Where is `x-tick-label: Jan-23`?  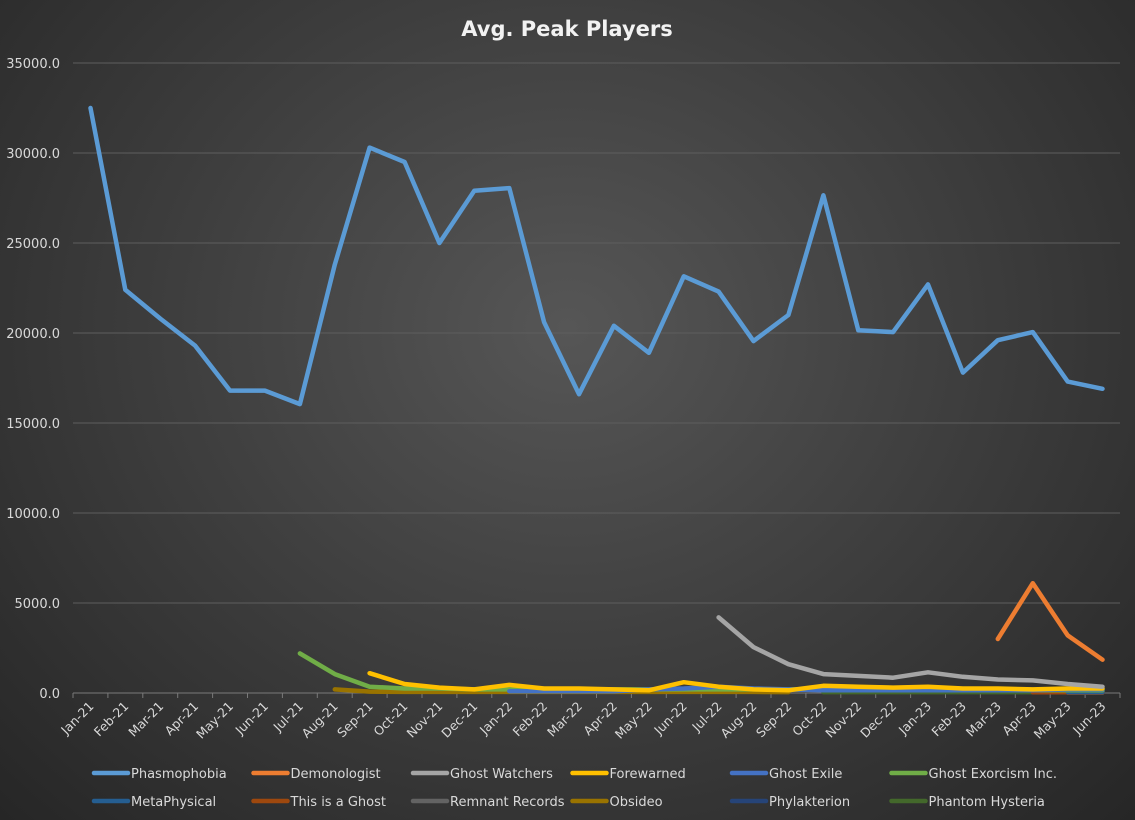 x-tick-label: Jan-23 is located at coordinates (914, 718).